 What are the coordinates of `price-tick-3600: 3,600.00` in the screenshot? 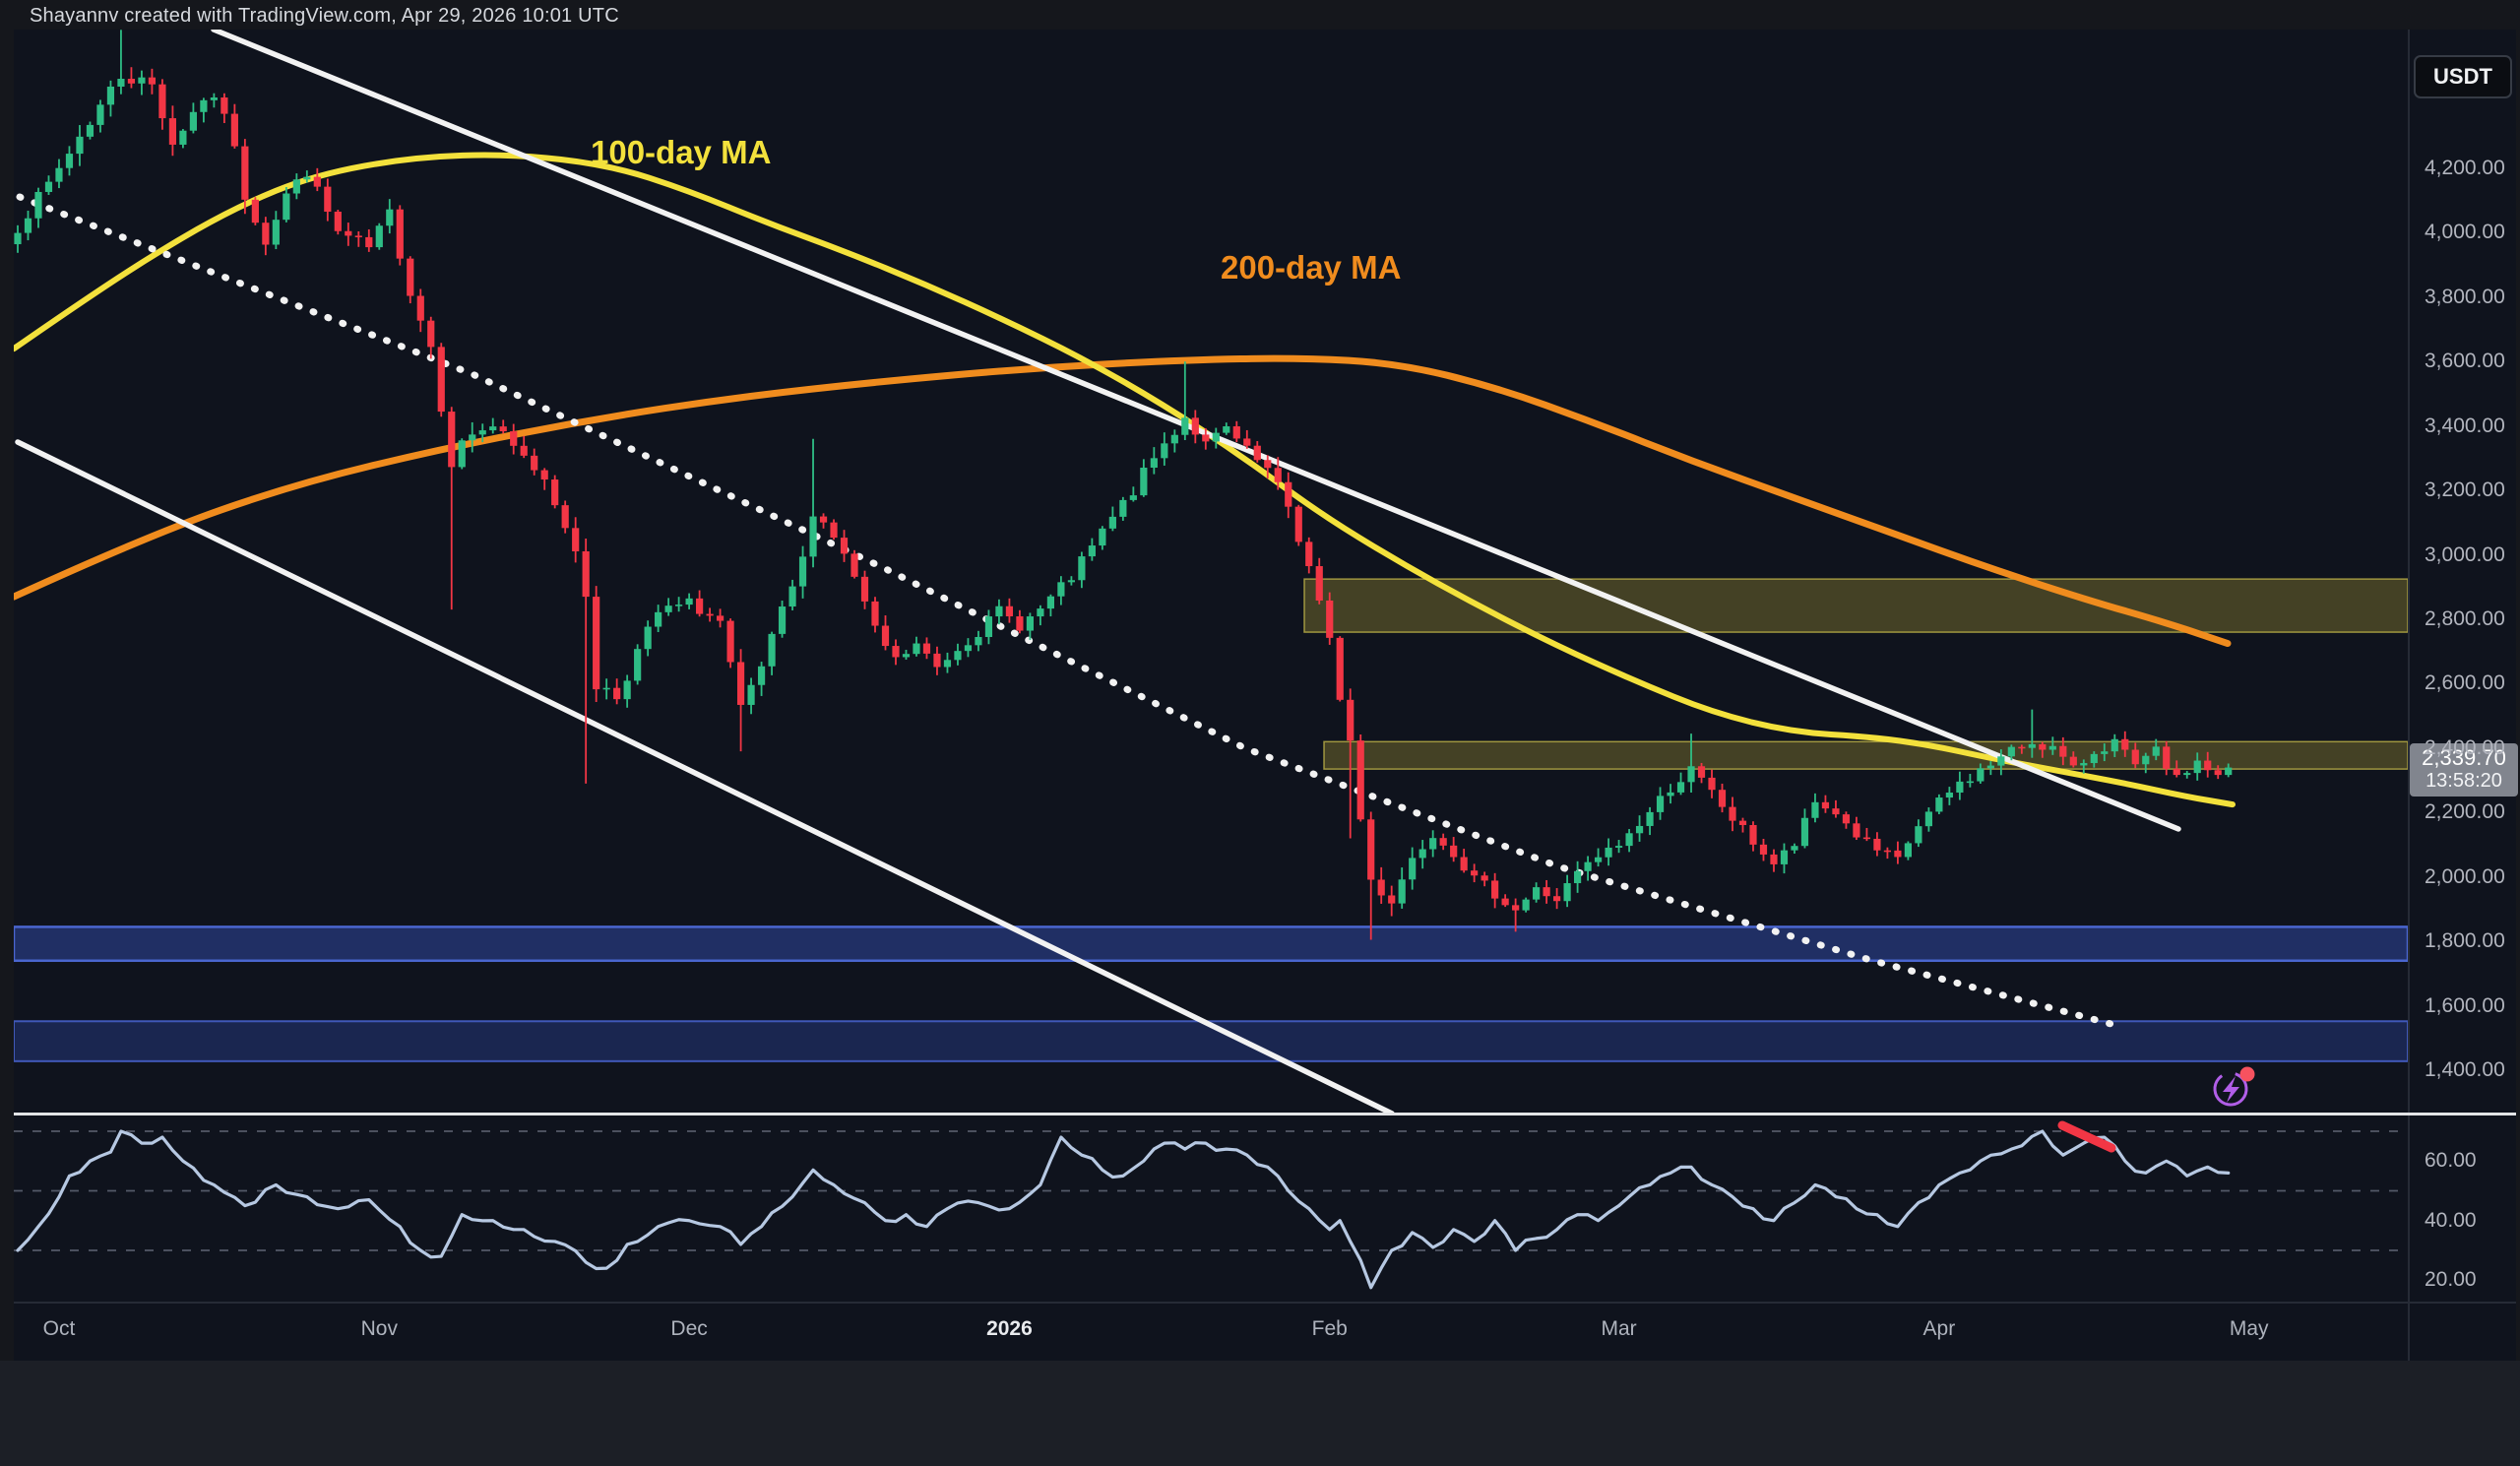 It's located at (2465, 361).